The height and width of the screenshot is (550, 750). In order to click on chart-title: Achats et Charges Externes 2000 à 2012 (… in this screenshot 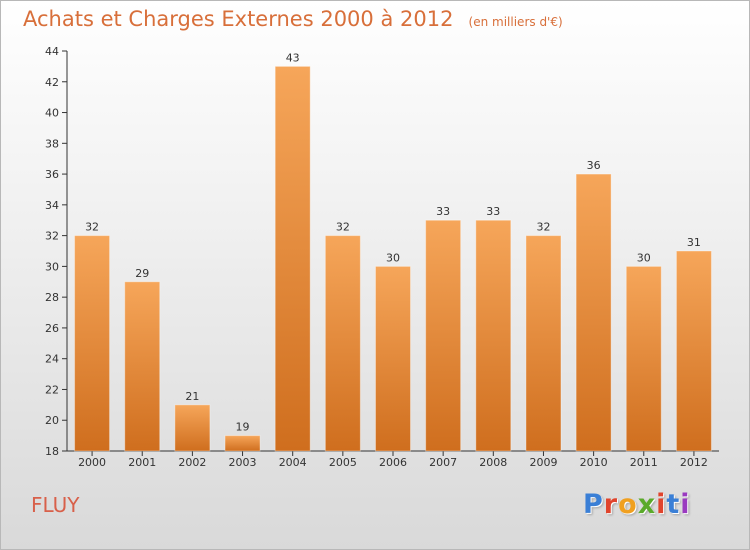, I will do `click(293, 19)`.